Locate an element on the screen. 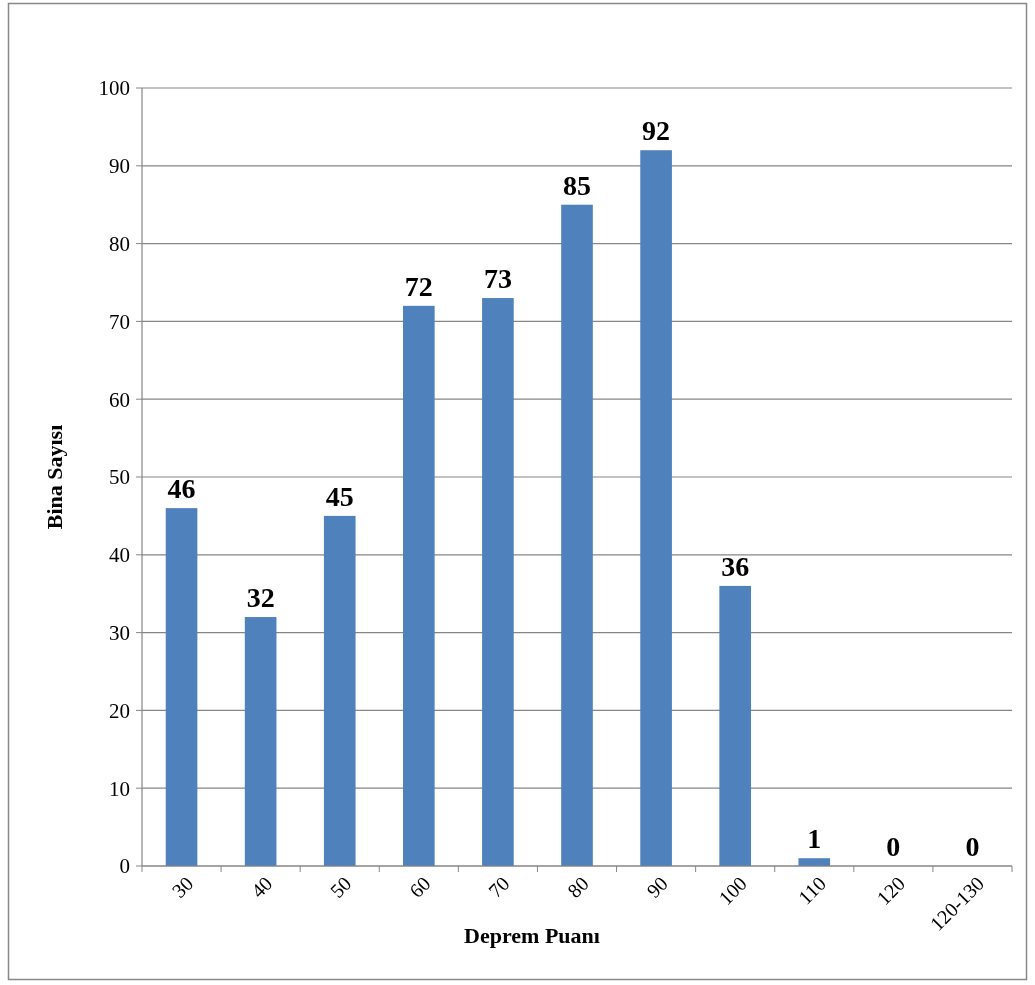 This screenshot has width=1035, height=985. x-tick-label: 40 is located at coordinates (261, 887).